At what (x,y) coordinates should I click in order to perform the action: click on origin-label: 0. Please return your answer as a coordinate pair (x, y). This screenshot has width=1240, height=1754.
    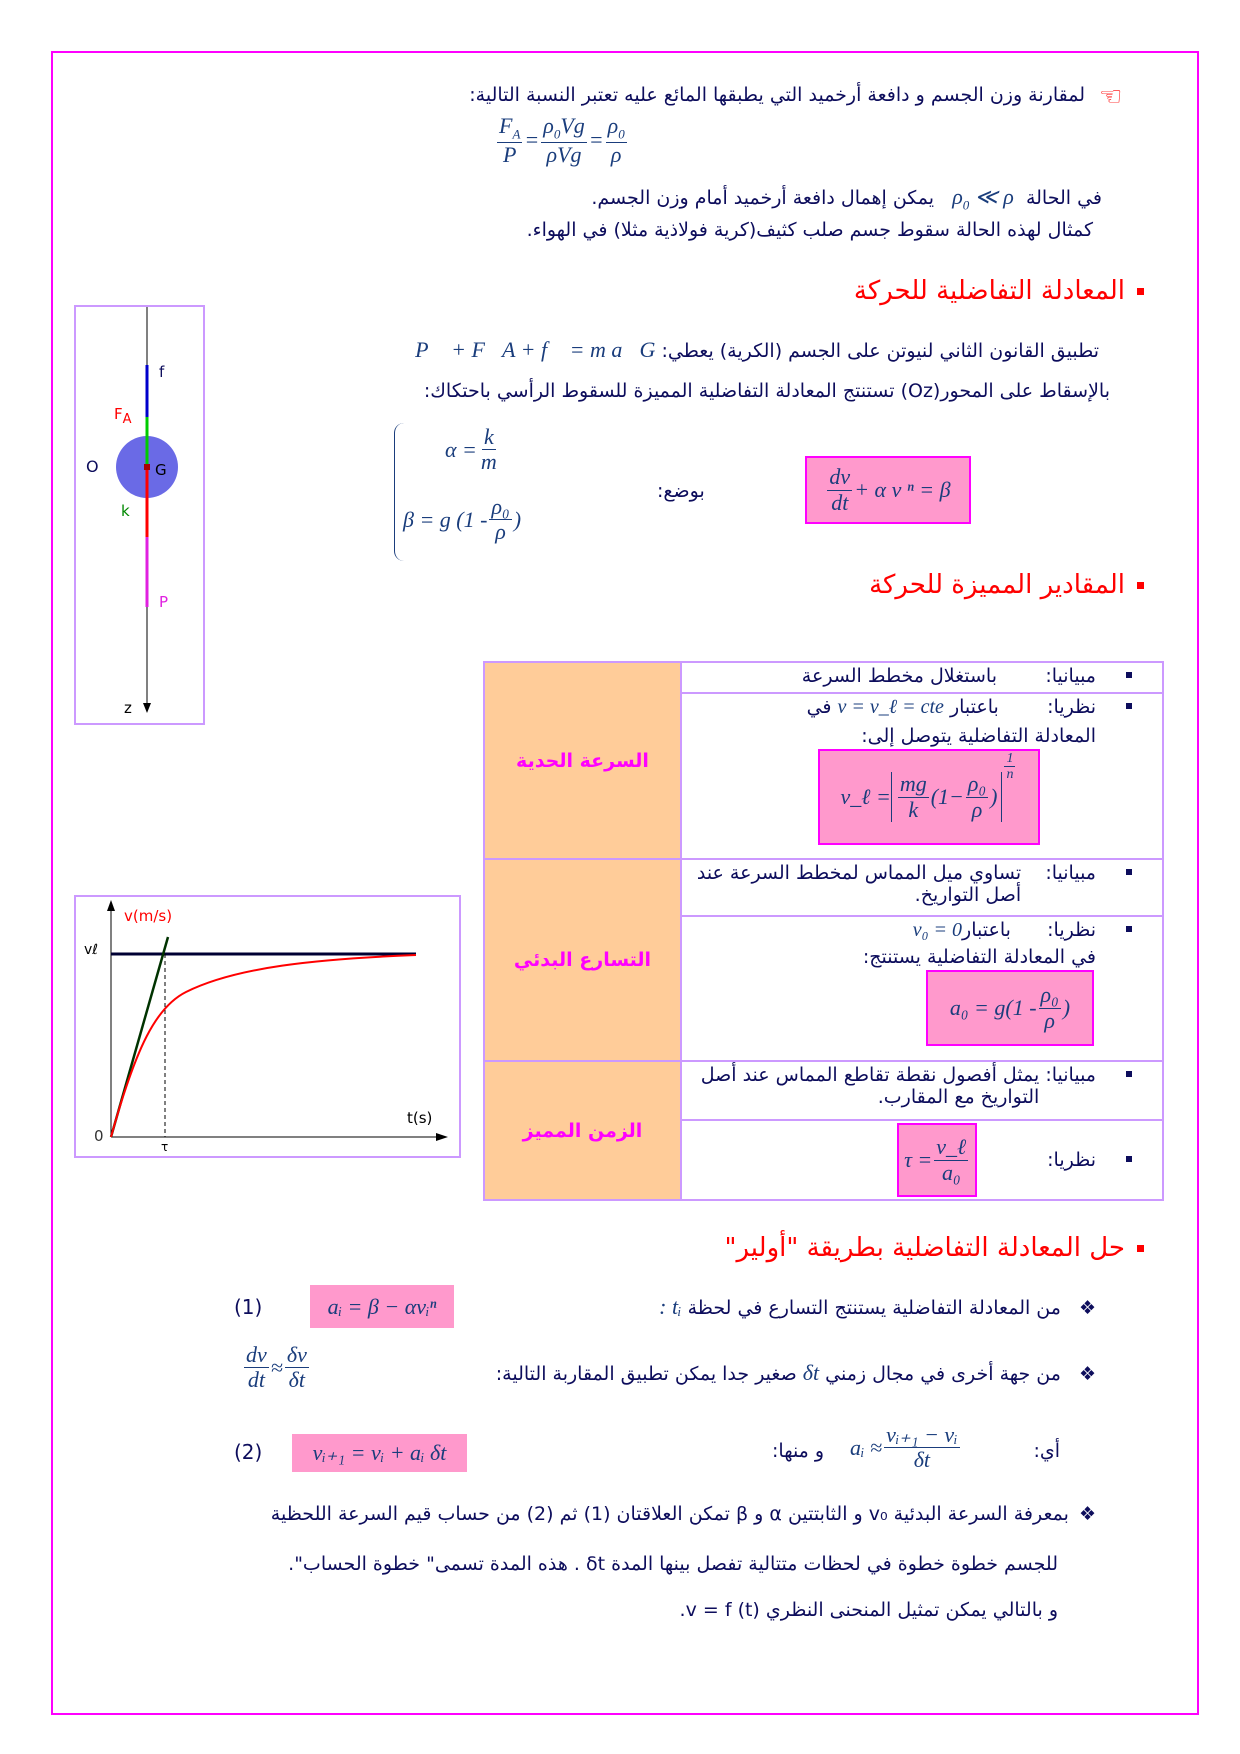
    Looking at the image, I should click on (99, 1136).